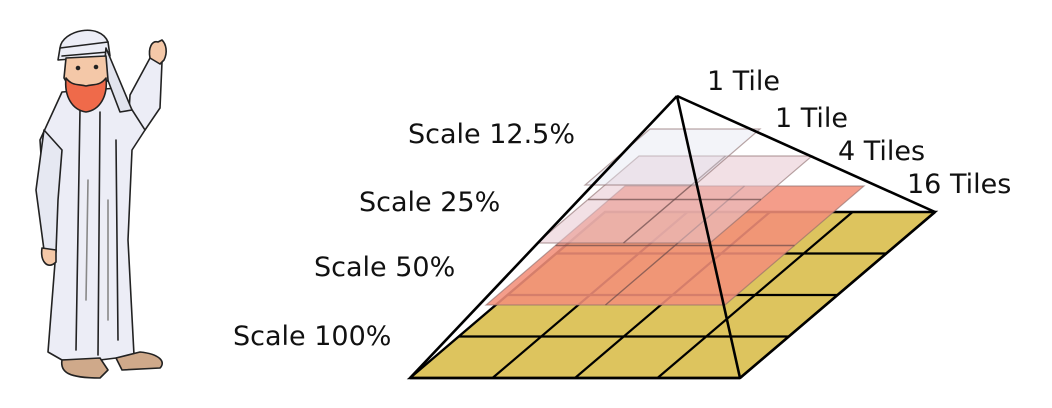 The image size is (1052, 408). I want to click on label-tiles-25: 4 Tiles, so click(881, 151).